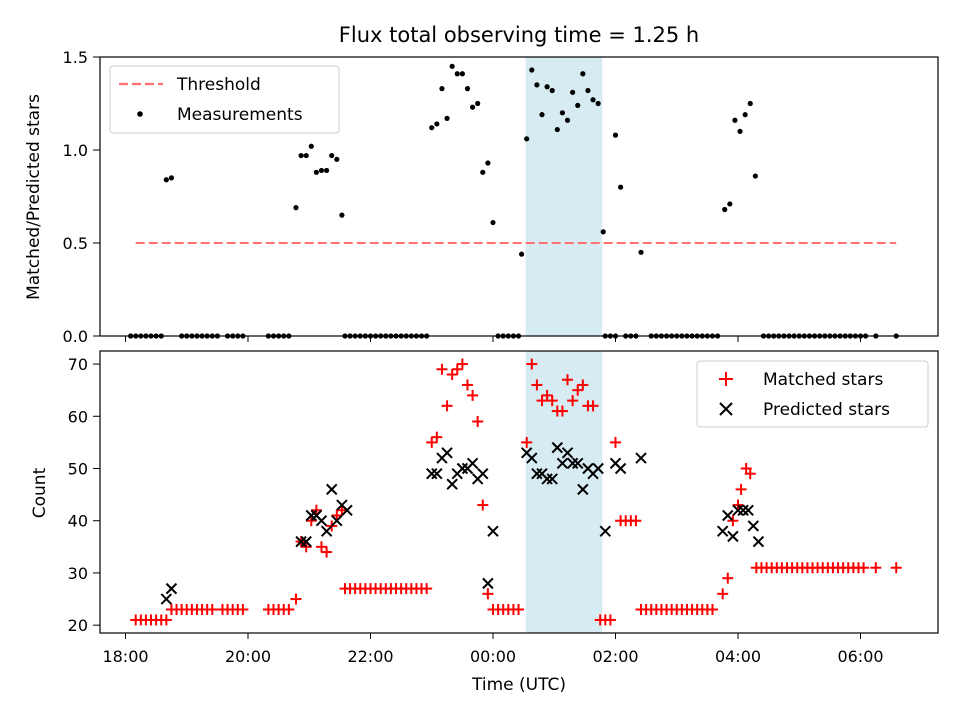  Describe the element at coordinates (738, 656) in the screenshot. I see `x-tick-label: 04:00` at that location.